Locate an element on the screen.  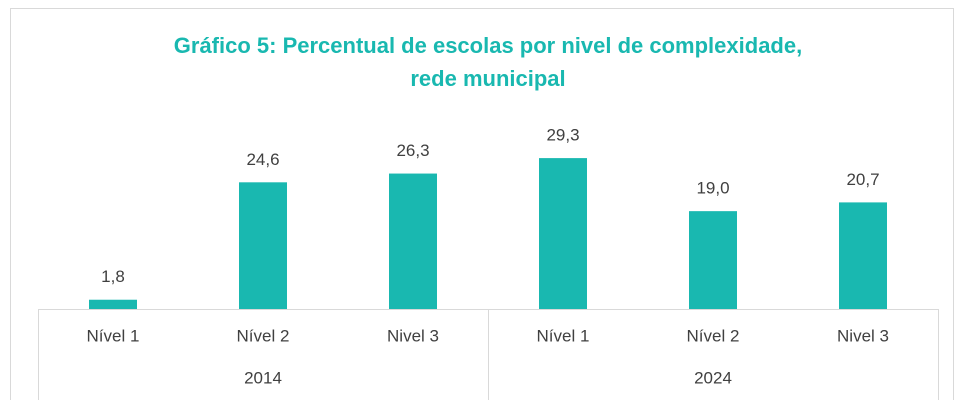
chart-title: rede municipal is located at coordinates (487, 78).